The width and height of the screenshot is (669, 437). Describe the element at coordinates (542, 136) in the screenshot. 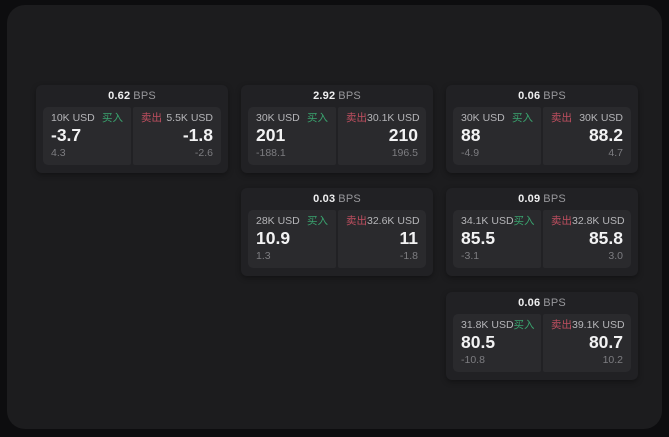

I see `quote-body: 30K USD 买入 88 -4.9 卖出 30K USD 88.2 4.7` at that location.